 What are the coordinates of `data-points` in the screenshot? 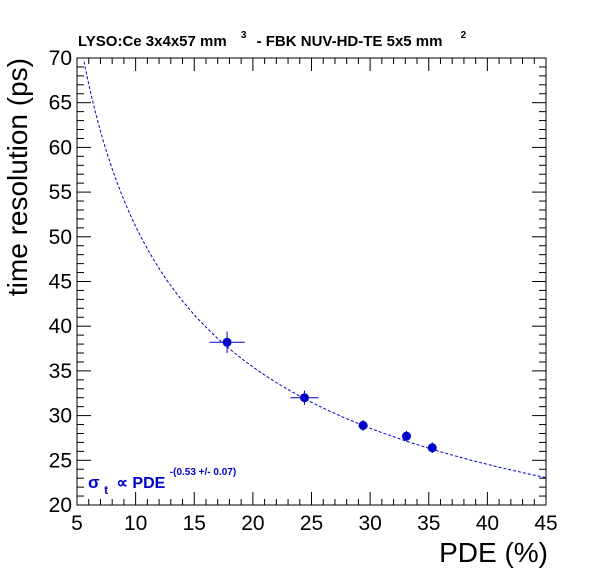 It's located at (323, 392).